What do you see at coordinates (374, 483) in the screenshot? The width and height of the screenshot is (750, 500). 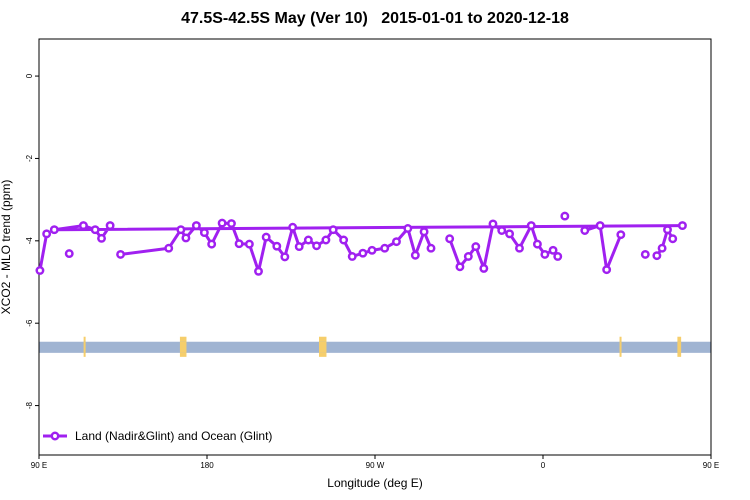 I see `x-axis-label: Longitude (deg E)` at bounding box center [374, 483].